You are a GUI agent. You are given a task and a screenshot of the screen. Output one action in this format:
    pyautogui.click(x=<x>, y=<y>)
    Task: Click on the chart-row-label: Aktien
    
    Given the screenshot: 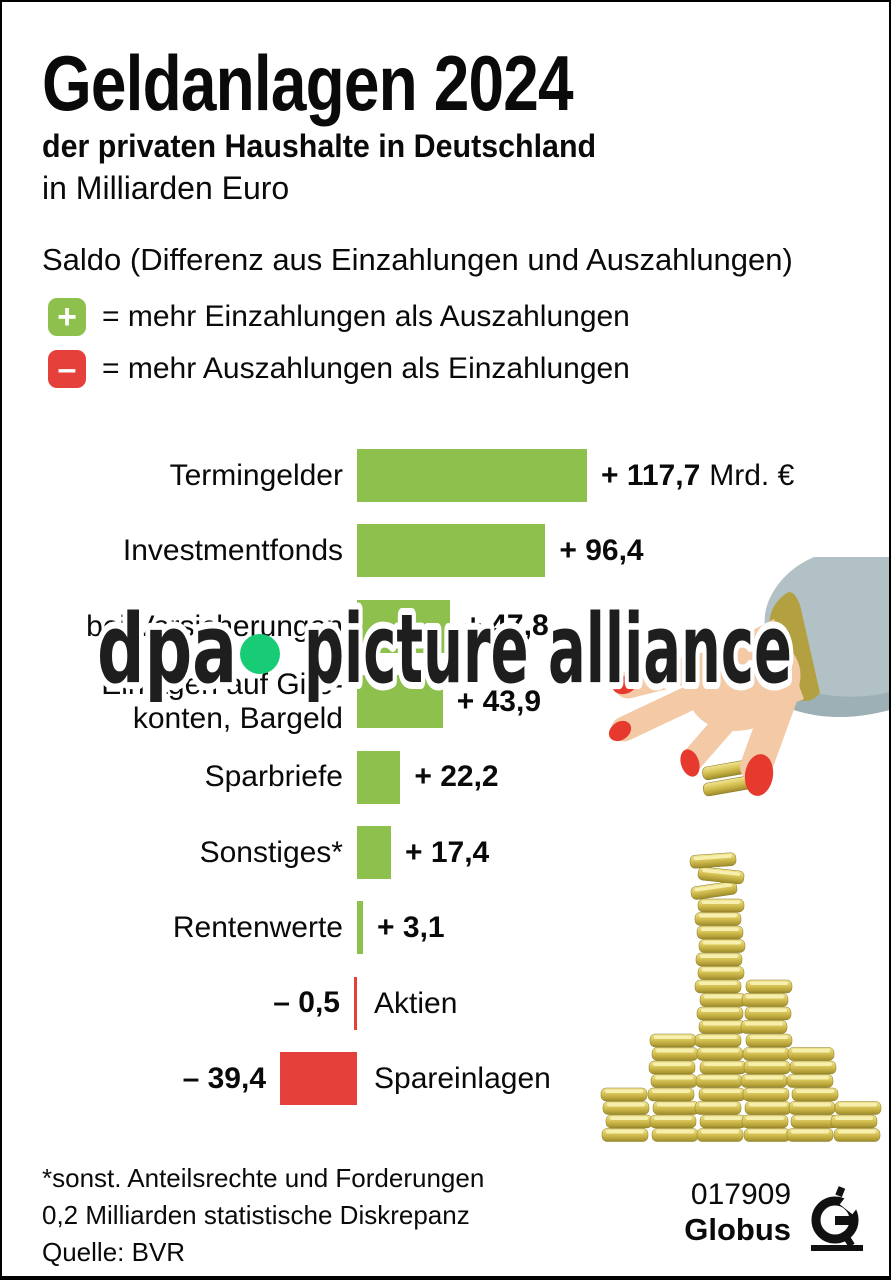 What is the action you would take?
    pyautogui.click(x=416, y=1003)
    